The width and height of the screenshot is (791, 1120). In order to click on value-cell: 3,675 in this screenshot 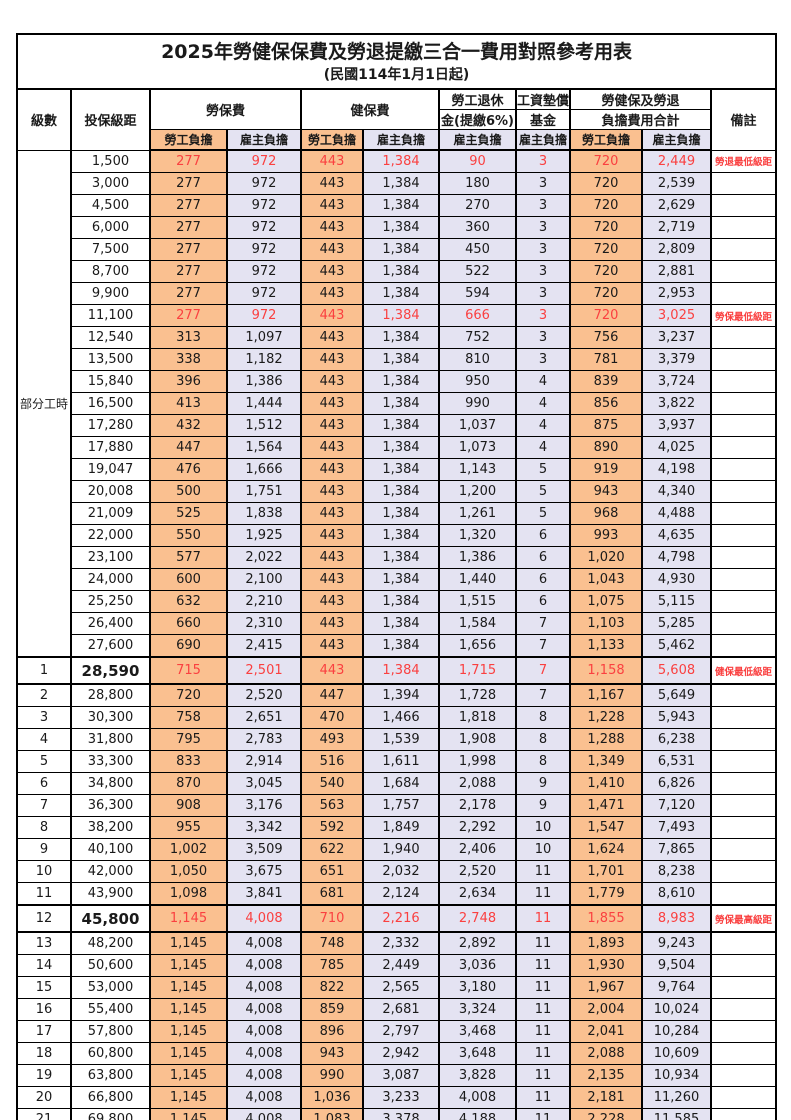, I will do `click(264, 871)`.